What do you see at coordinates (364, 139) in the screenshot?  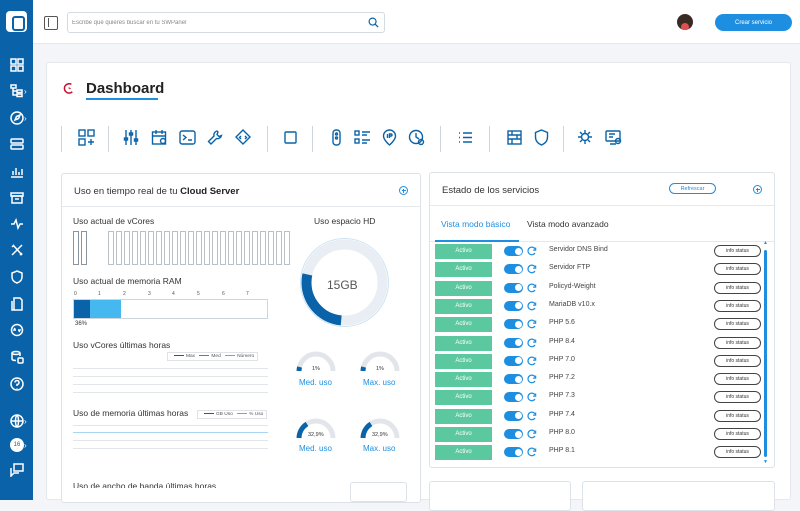 I see `checklist-icon` at bounding box center [364, 139].